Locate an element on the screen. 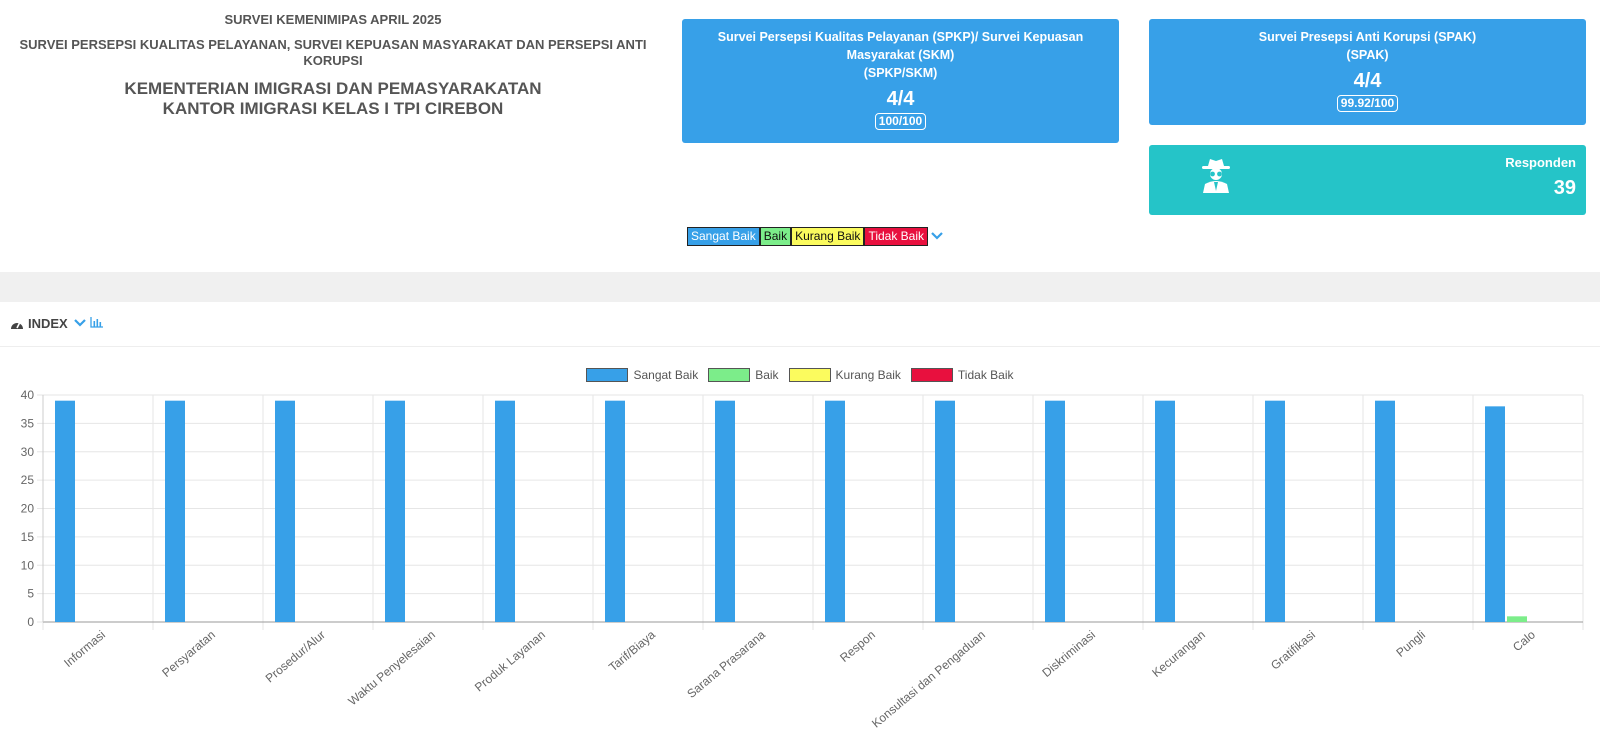 This screenshot has height=748, width=1600. y-tick-label: 5 is located at coordinates (30, 594).